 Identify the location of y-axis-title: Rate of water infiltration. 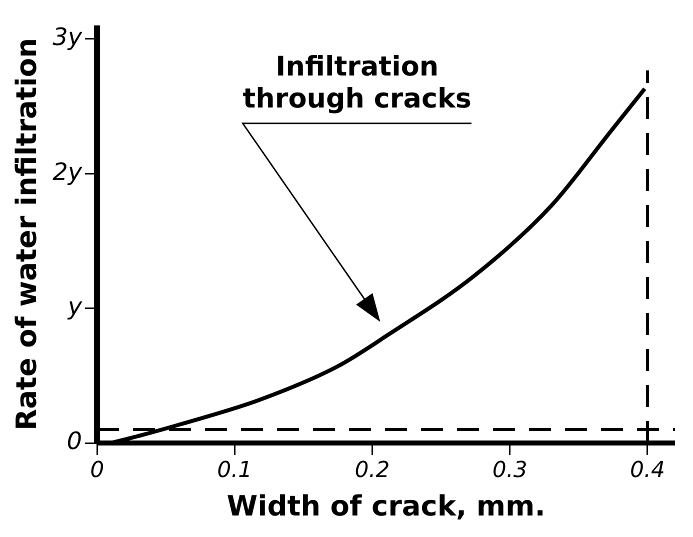
(27, 234).